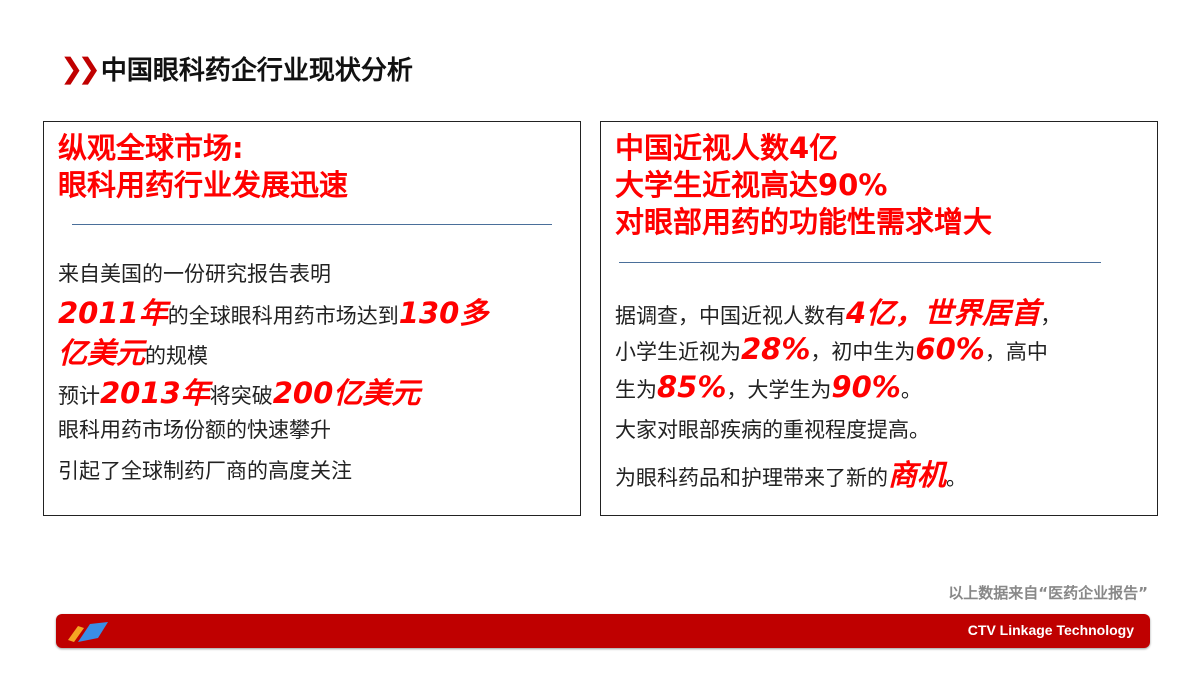 The image size is (1200, 675). Describe the element at coordinates (776, 349) in the screenshot. I see `highlight-text: 28%` at that location.